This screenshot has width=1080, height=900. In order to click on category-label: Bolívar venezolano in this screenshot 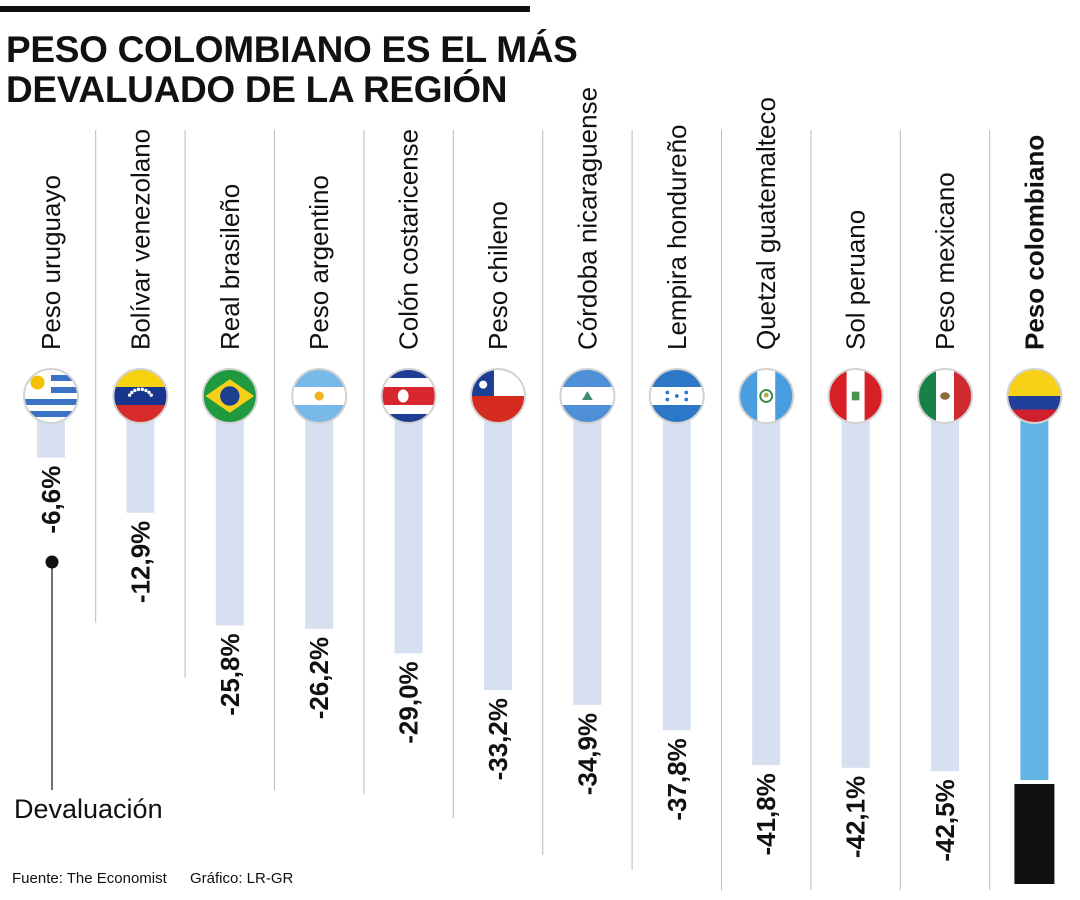, I will do `click(140, 239)`.